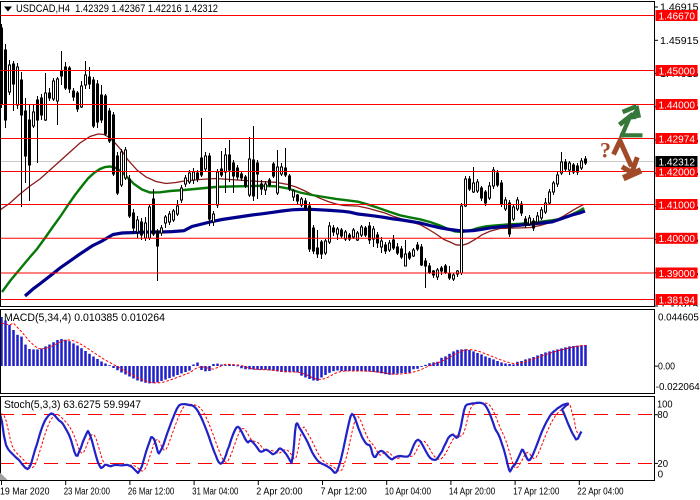 Image resolution: width=700 pixels, height=500 pixels. Describe the element at coordinates (661, 474) in the screenshot. I see `svg-text: 0` at that location.